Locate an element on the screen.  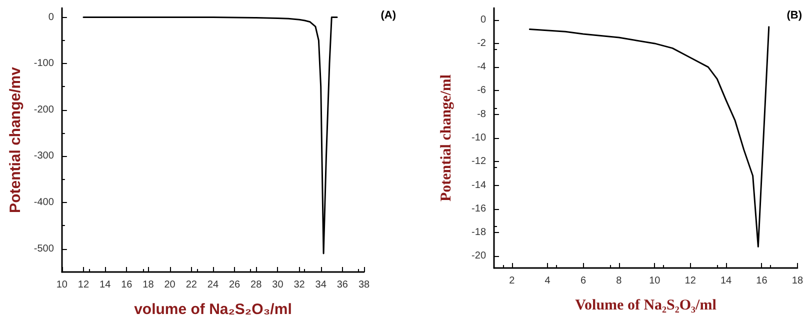
text: (A) is located at coordinates (388, 16).